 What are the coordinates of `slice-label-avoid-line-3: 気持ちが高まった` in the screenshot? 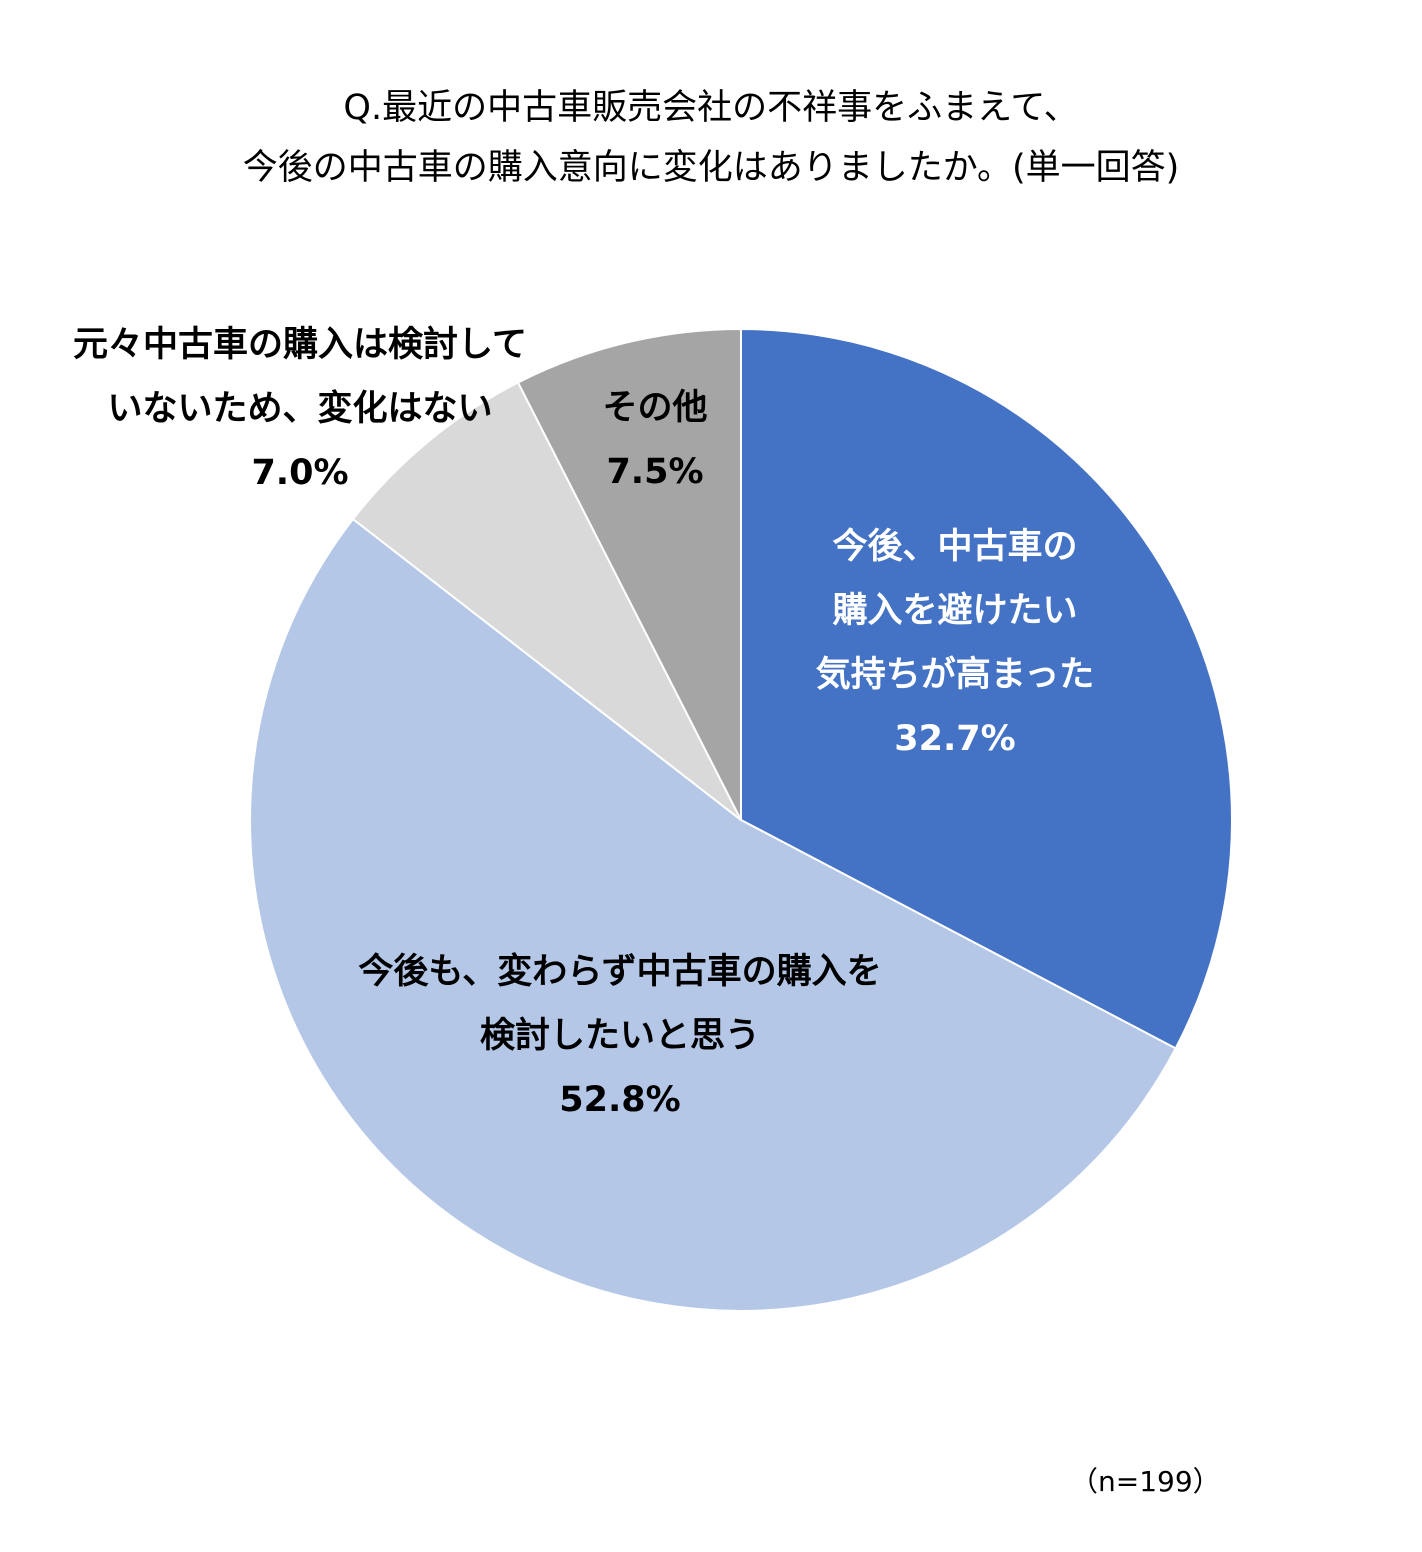 It's located at (955, 675).